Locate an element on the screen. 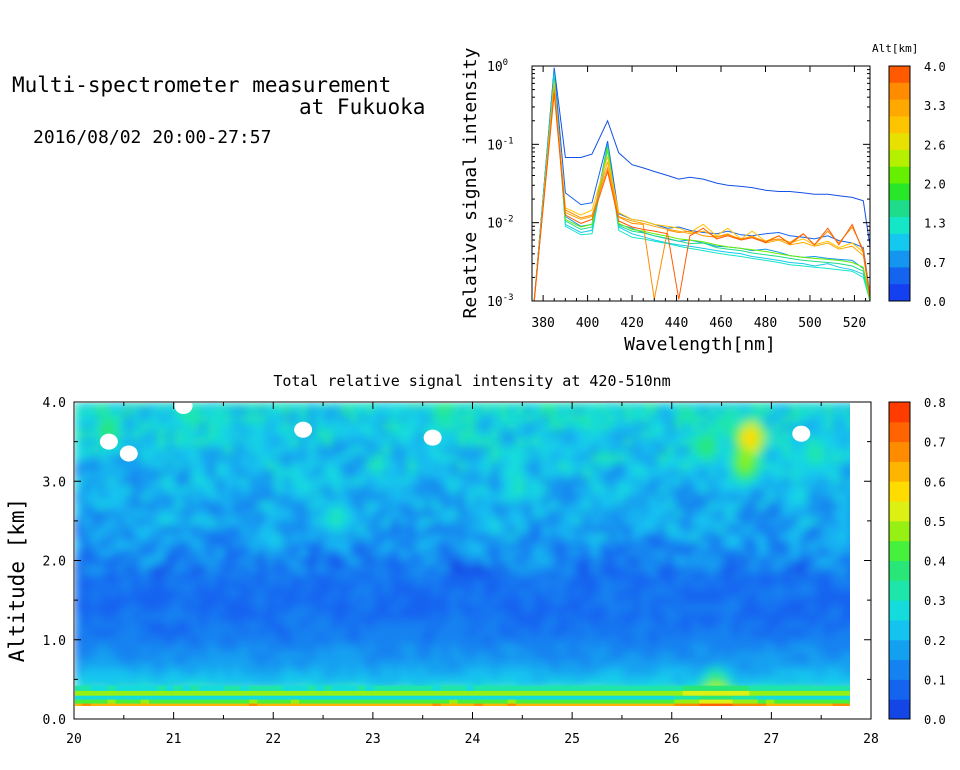 Image resolution: width=960 pixels, height=770 pixels. heatmap-missing-data is located at coordinates (432, 437).